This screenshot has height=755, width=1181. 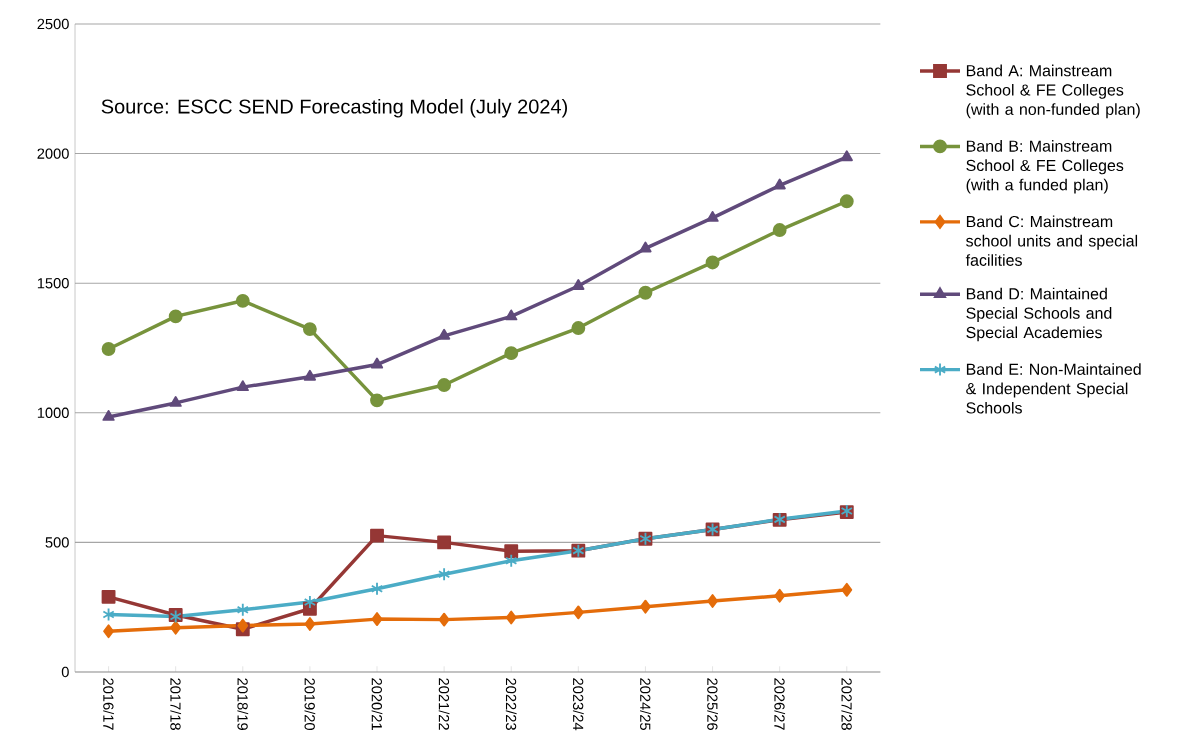 I want to click on annotation: Source: ESCC SEND Forecasting Model (July 2024), so click(x=334, y=108).